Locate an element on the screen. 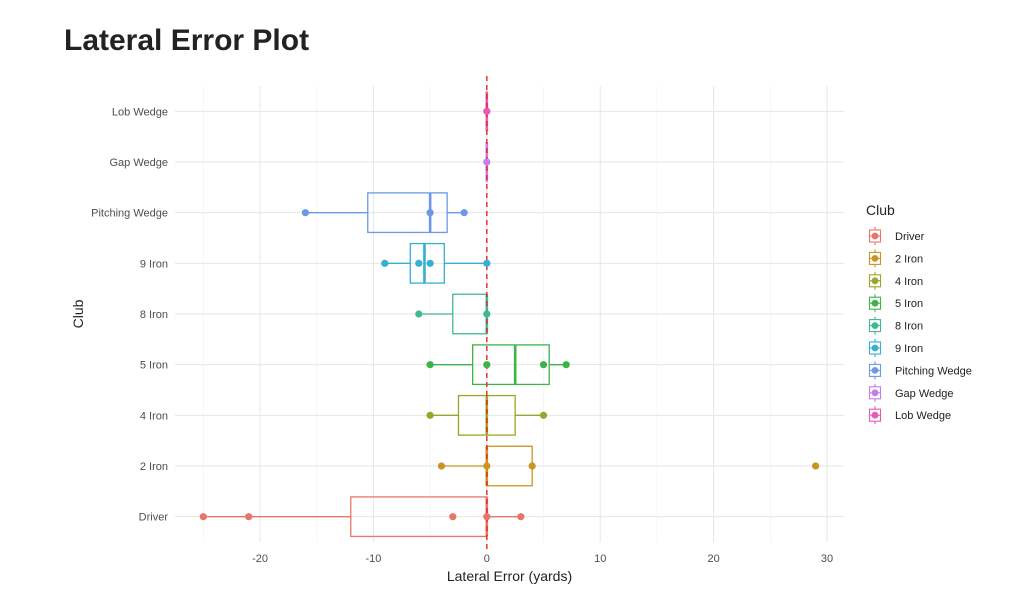  legend-item: 9 Iron is located at coordinates (895, 348).